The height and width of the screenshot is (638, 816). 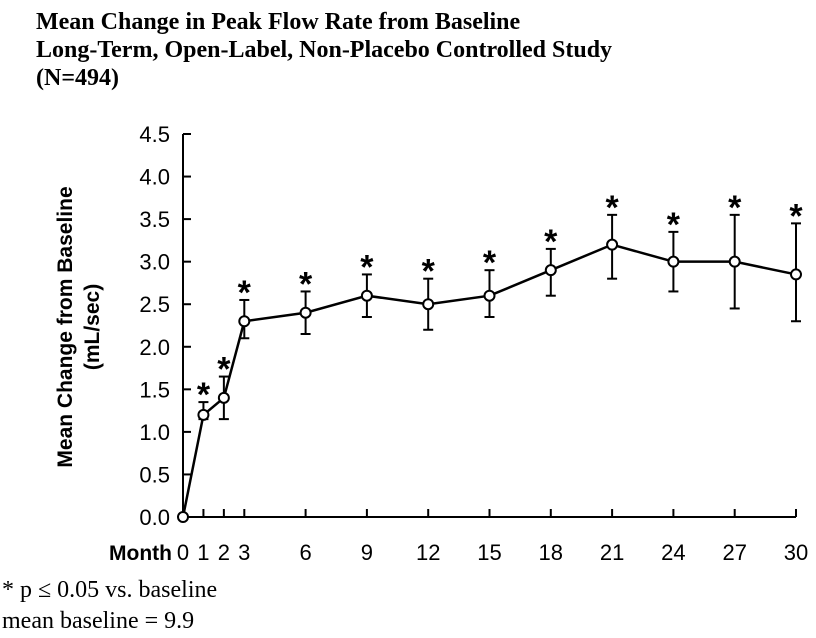 I want to click on y-axis-unit-label: (mL/sec), so click(x=92, y=327).